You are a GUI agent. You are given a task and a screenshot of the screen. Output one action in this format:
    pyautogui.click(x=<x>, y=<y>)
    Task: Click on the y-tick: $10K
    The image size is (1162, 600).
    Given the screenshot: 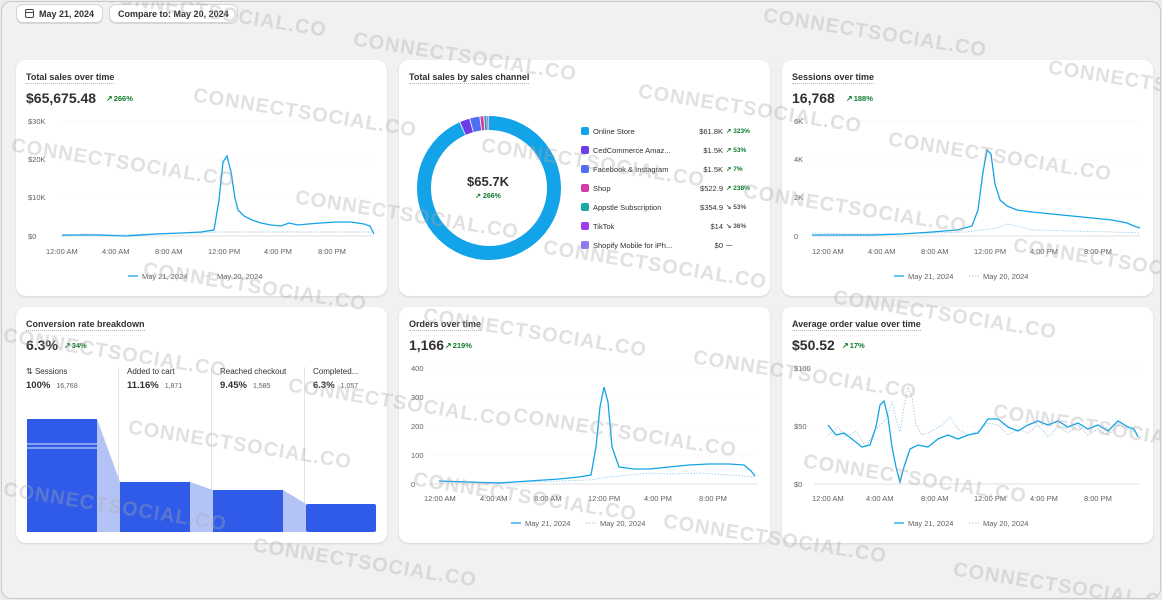 What is the action you would take?
    pyautogui.click(x=37, y=197)
    